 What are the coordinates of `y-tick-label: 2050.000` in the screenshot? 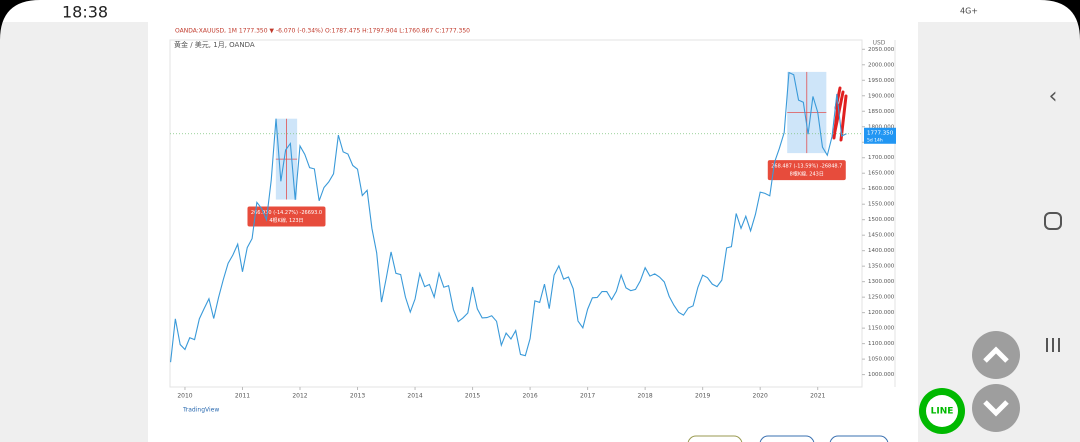 It's located at (881, 50).